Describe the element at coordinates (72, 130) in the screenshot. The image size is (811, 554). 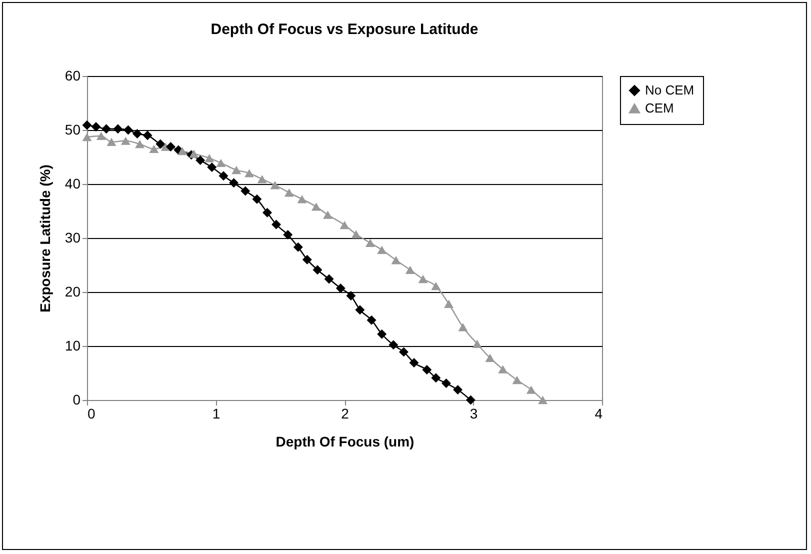
I see `y-tick-label: 50` at that location.